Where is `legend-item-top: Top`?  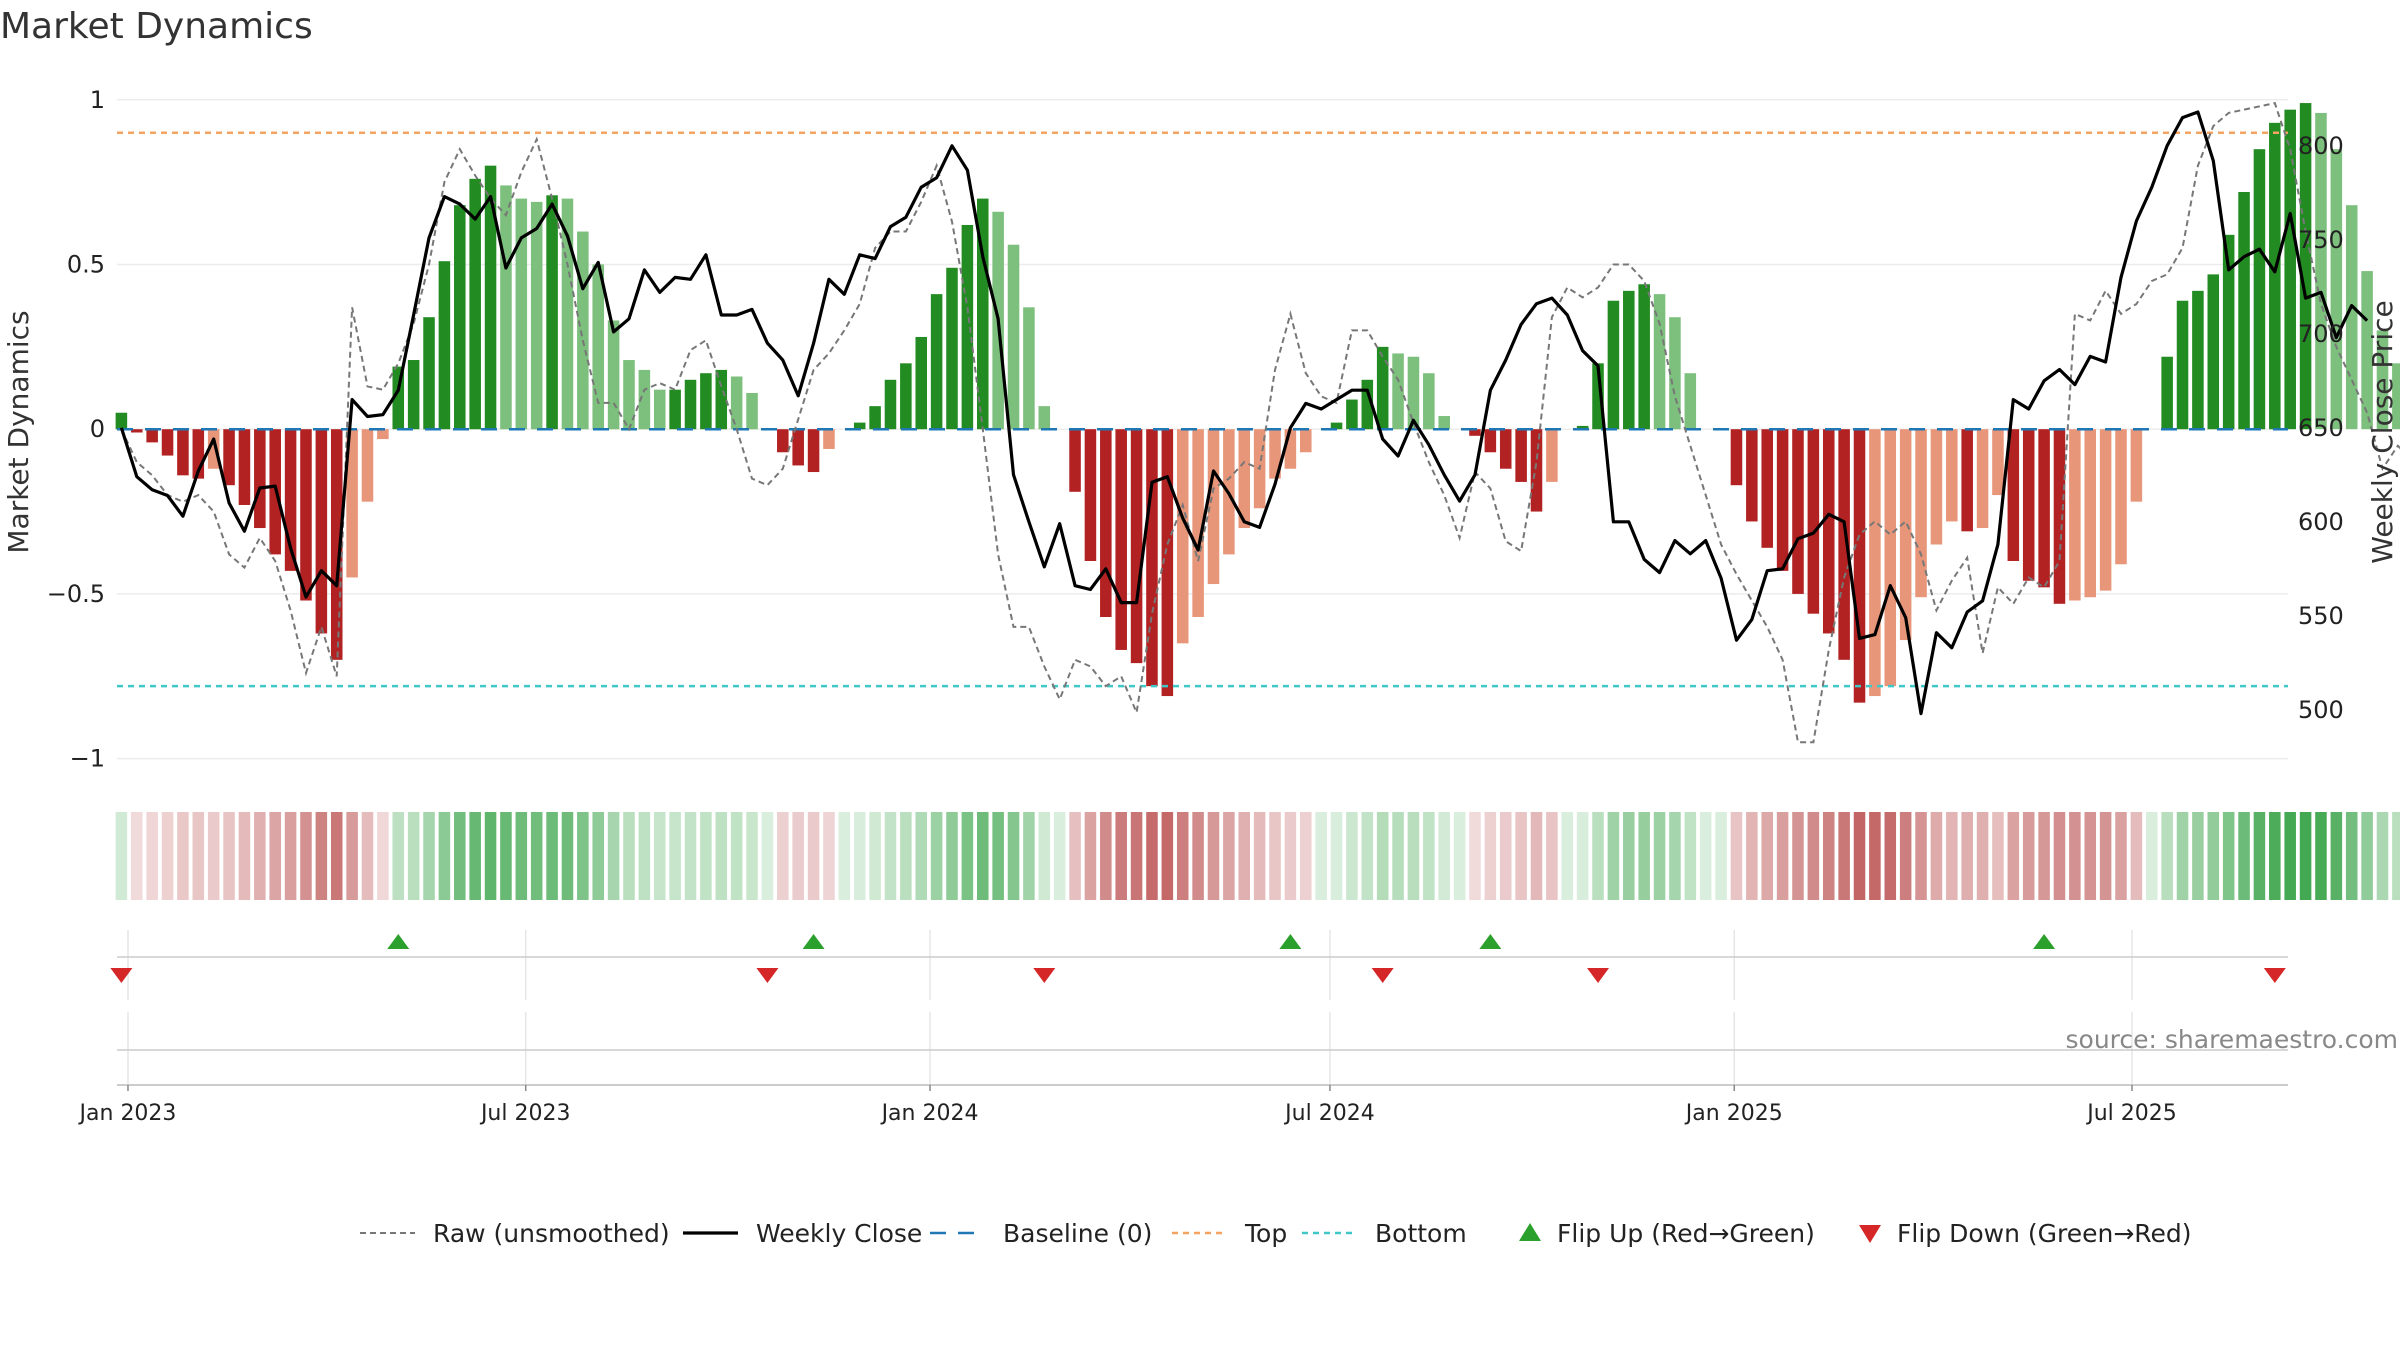 legend-item-top: Top is located at coordinates (1229, 1233).